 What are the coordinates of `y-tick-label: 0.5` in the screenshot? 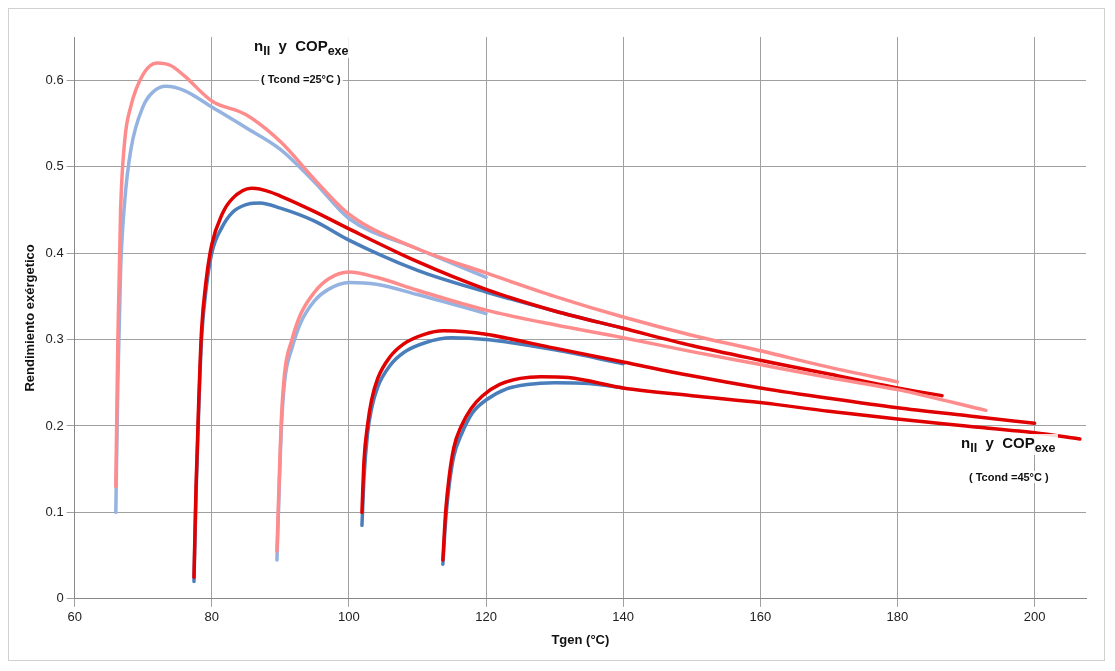 It's located at (54, 166).